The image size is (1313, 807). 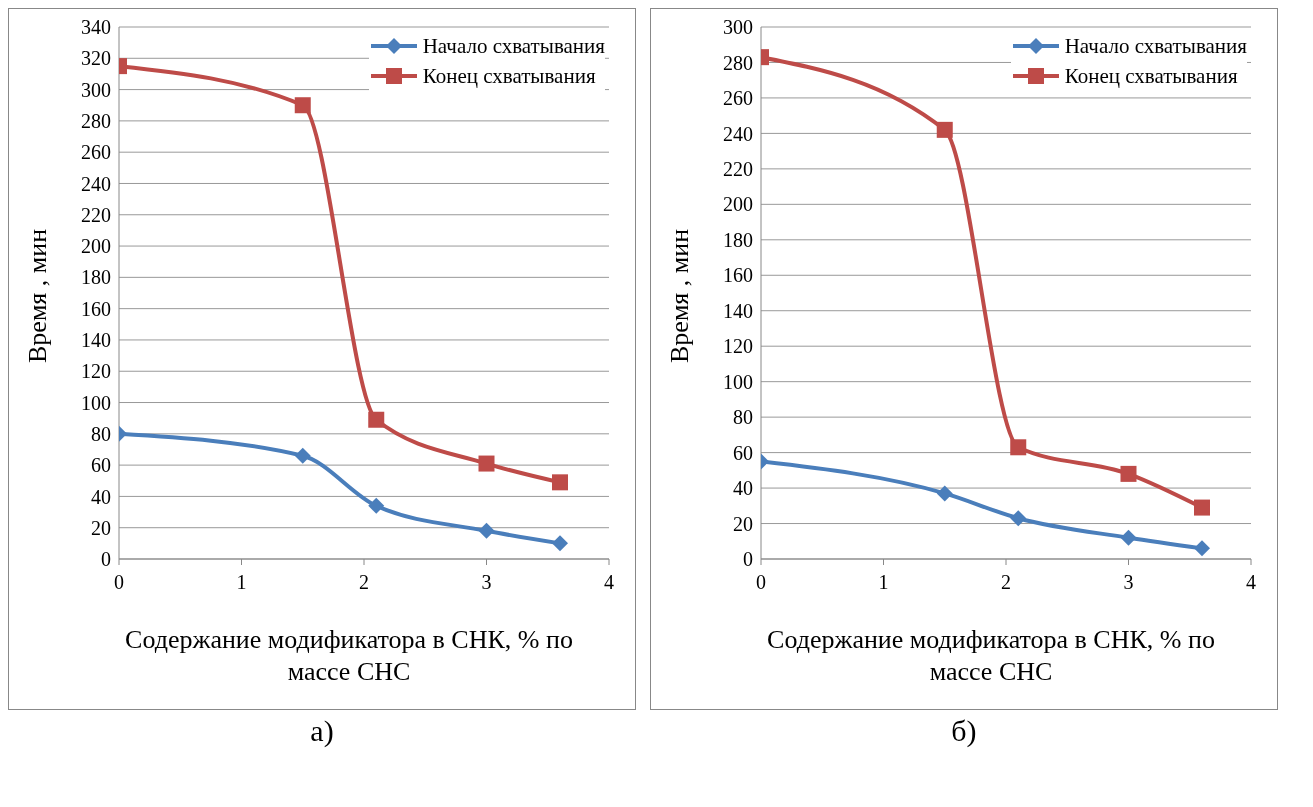 I want to click on y-tick-label: 340, so click(x=96, y=27).